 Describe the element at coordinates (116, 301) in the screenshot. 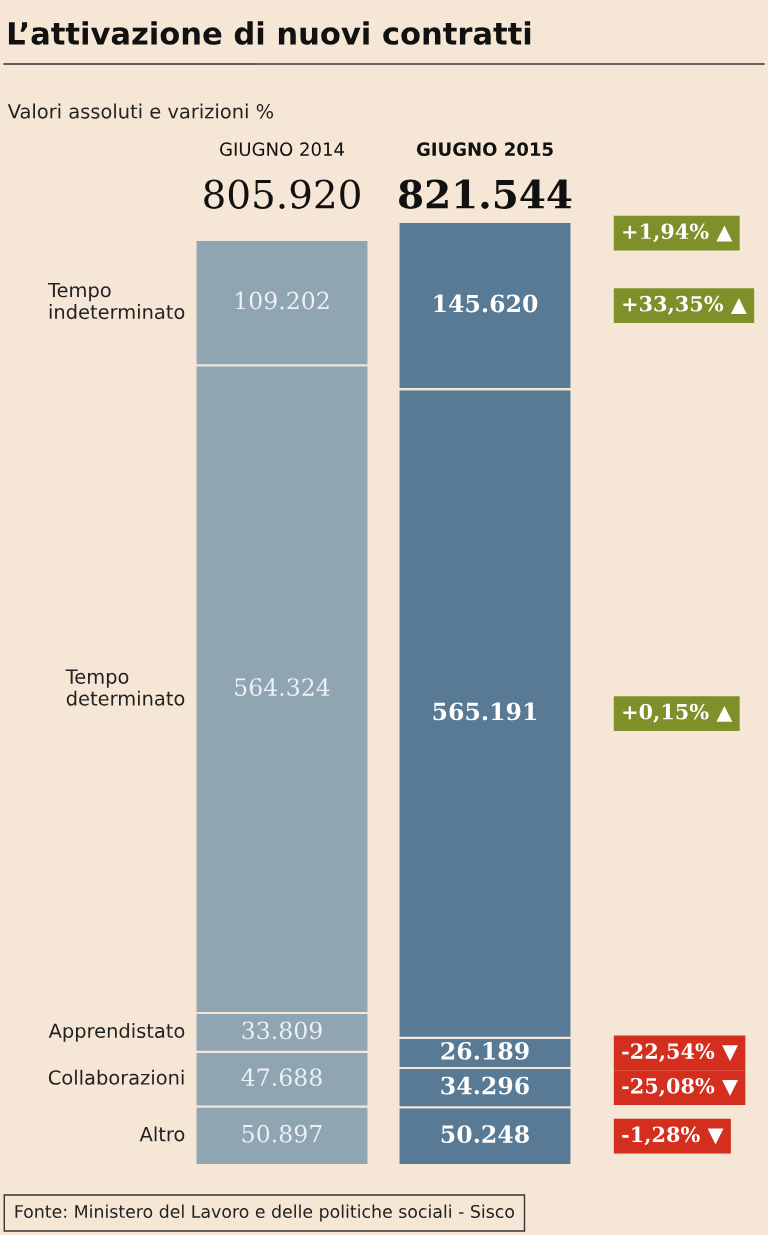

I see `series-label: Tempo indeterminato` at that location.